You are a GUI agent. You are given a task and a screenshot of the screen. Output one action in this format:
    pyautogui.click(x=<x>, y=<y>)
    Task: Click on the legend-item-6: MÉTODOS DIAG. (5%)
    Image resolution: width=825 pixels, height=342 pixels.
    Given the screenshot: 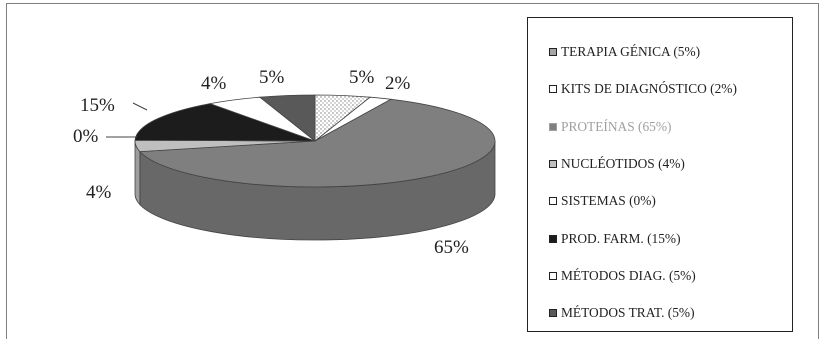 What is the action you would take?
    pyautogui.click(x=622, y=276)
    